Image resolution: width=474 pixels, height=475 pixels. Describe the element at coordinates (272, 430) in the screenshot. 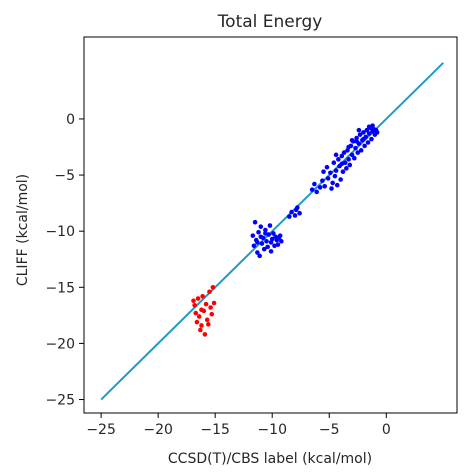

I see `x-tick-label: −10` at that location.